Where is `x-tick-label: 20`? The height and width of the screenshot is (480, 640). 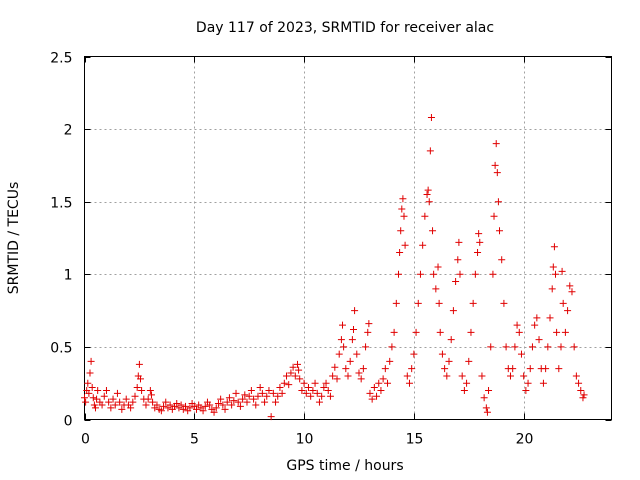
x-tick-label: 20 is located at coordinates (525, 440).